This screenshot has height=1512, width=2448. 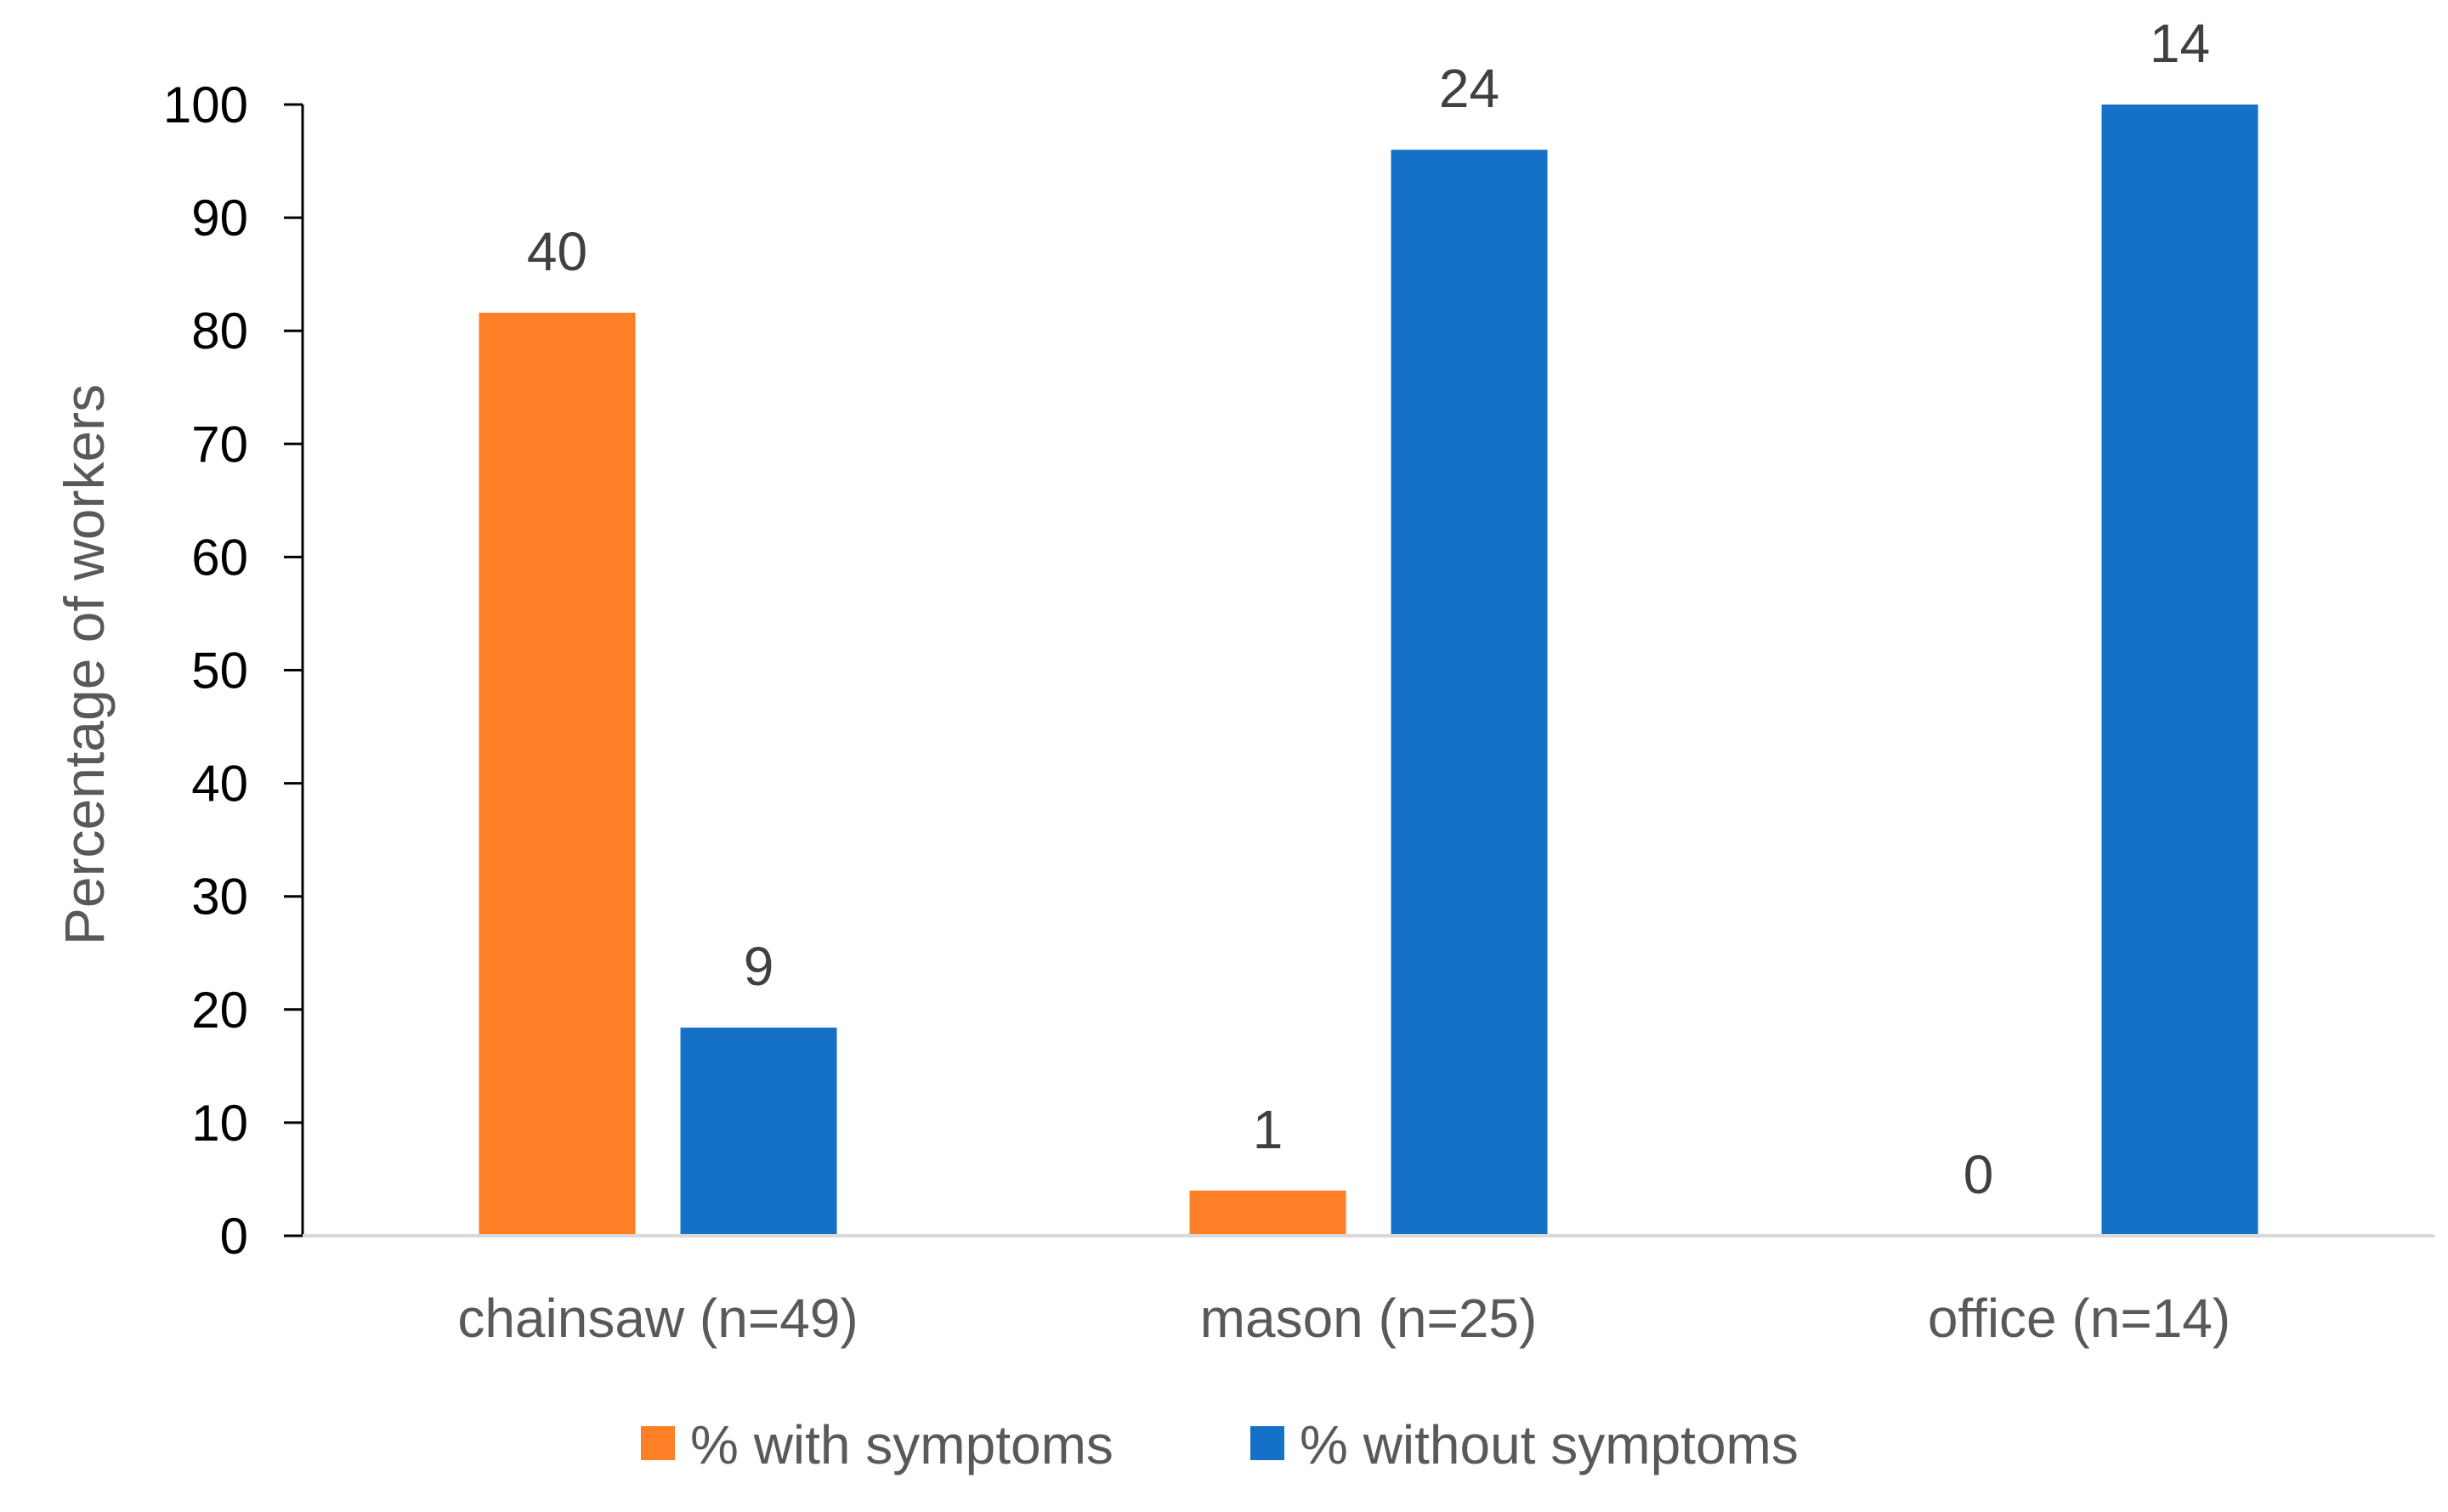 I want to click on legend-label: % without symptoms, so click(x=1549, y=1444).